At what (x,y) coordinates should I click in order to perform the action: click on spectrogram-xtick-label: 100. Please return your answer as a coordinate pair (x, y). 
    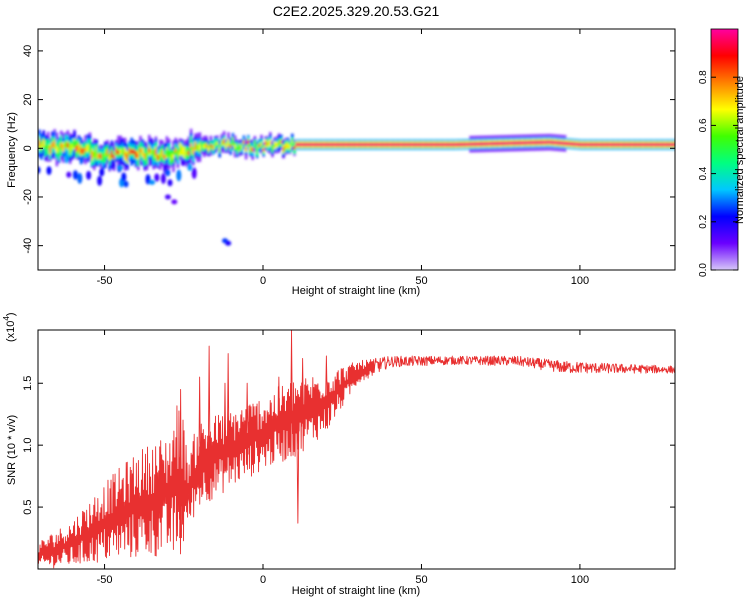
    Looking at the image, I should click on (580, 281).